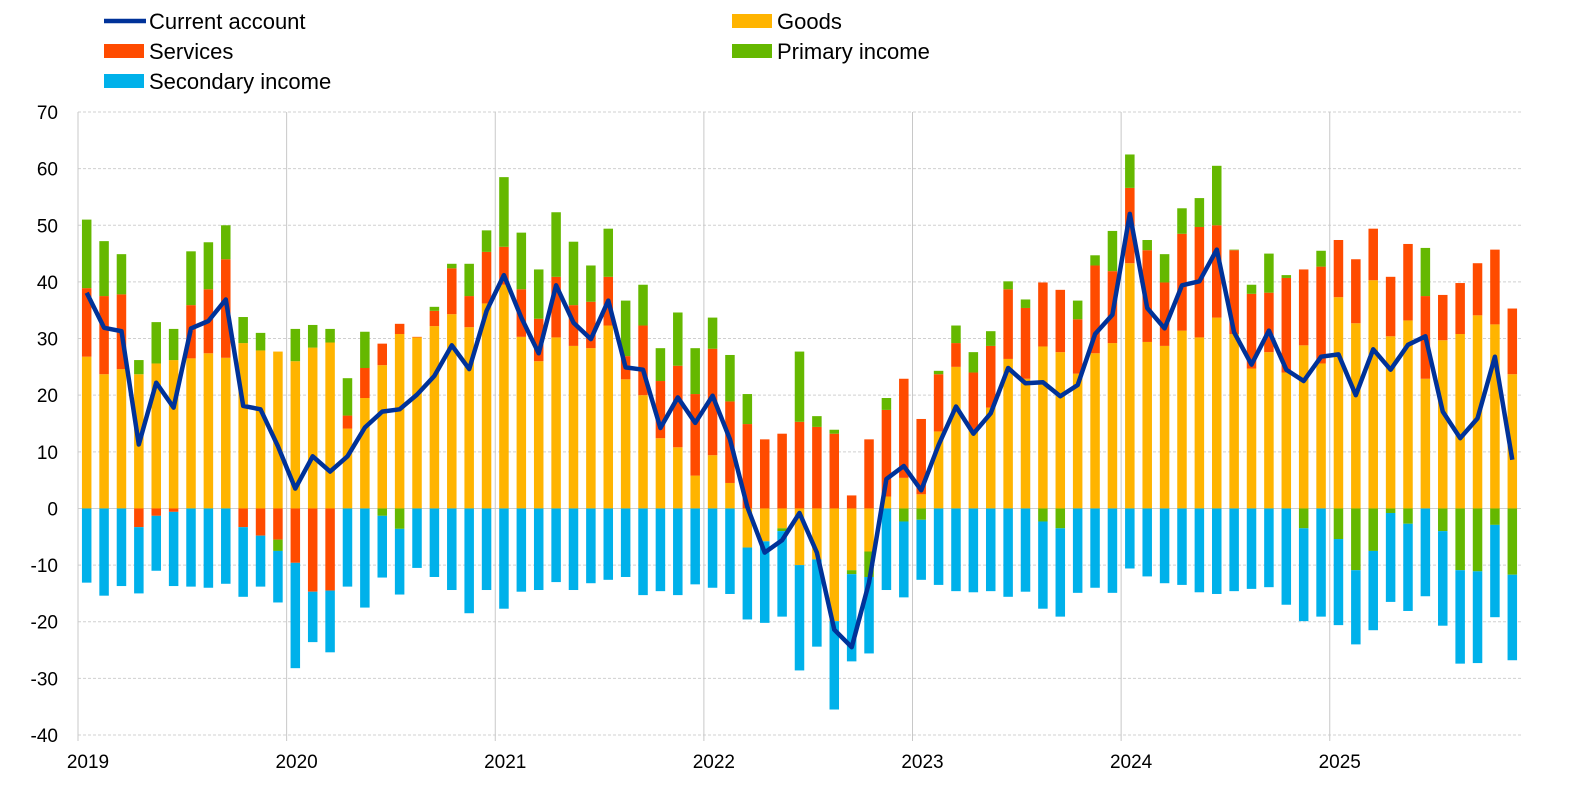  Describe the element at coordinates (505, 762) in the screenshot. I see `x-tick-label: 2021` at that location.